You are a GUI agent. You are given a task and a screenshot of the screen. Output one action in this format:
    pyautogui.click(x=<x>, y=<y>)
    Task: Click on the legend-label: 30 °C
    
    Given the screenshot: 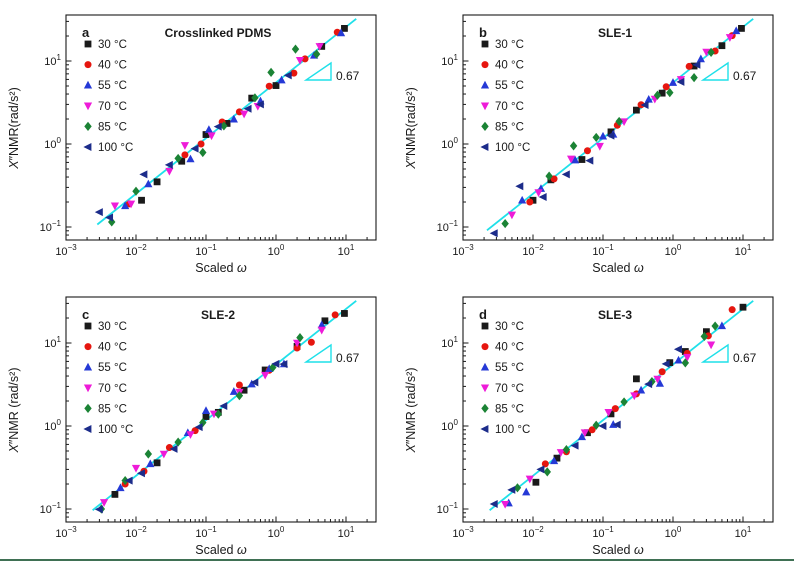 What is the action you would take?
    pyautogui.click(x=112, y=327)
    